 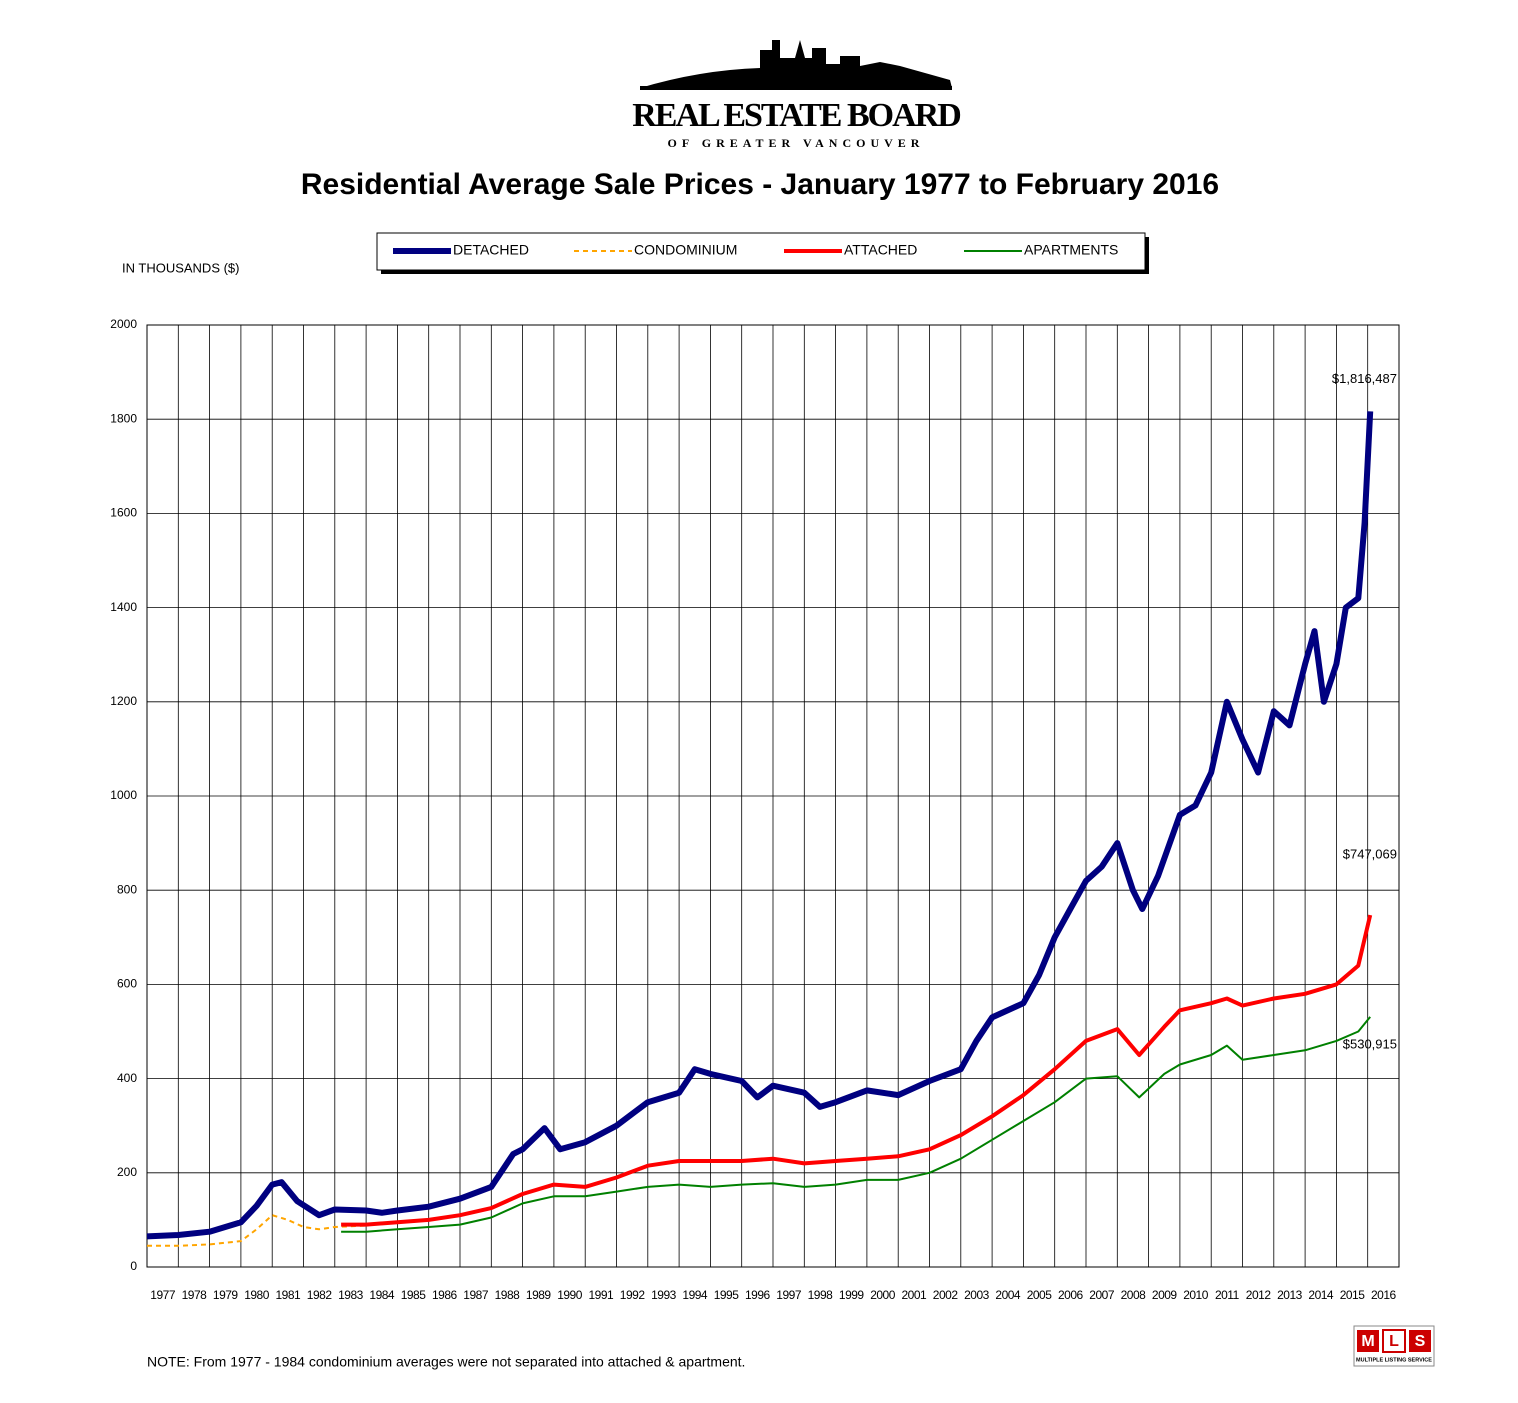 I want to click on x-tick-label: 2001, so click(x=914, y=1295).